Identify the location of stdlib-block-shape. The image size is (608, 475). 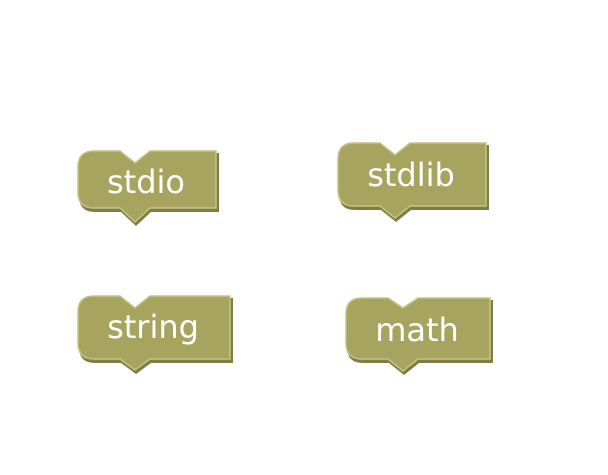
(413, 182).